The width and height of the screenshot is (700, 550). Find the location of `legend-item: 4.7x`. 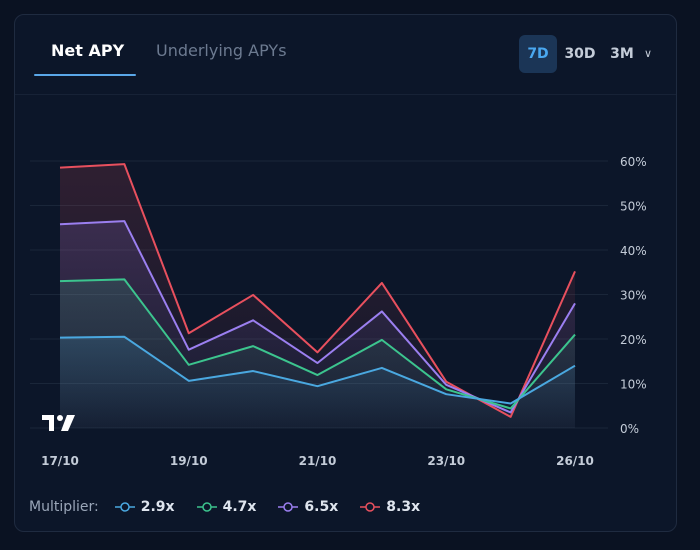

legend-item: 4.7x is located at coordinates (226, 507).